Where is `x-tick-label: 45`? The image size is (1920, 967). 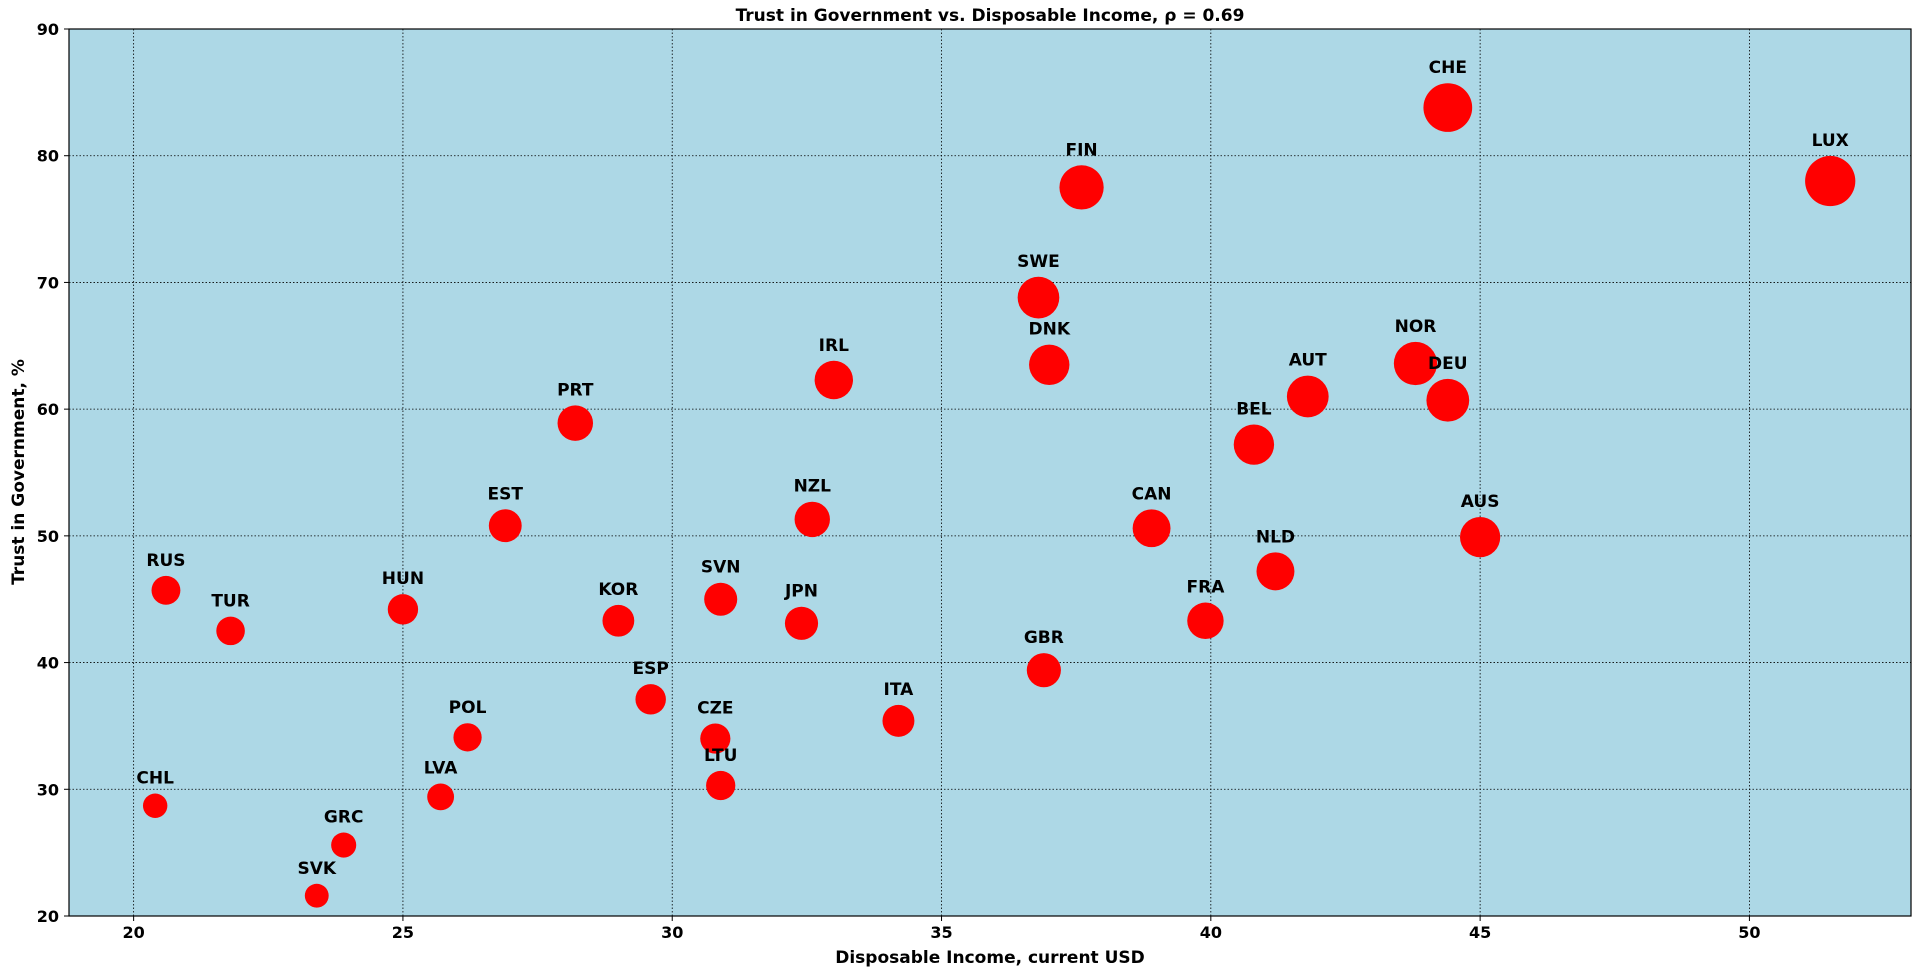
x-tick-label: 45 is located at coordinates (1480, 932).